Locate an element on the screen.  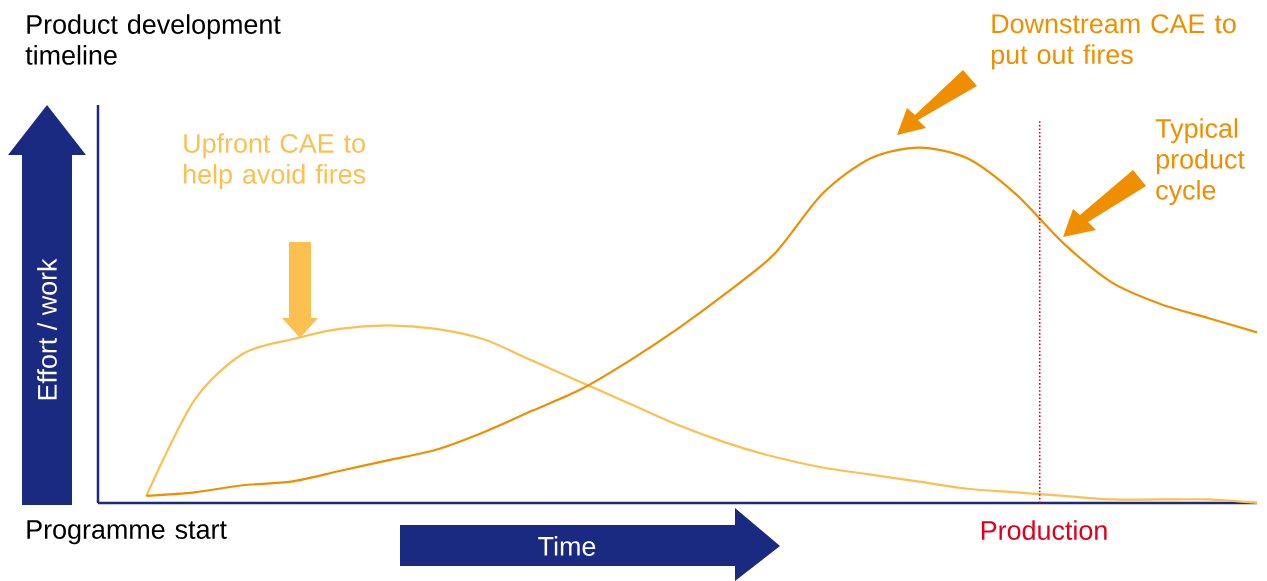
text: Programme start is located at coordinates (127, 532).